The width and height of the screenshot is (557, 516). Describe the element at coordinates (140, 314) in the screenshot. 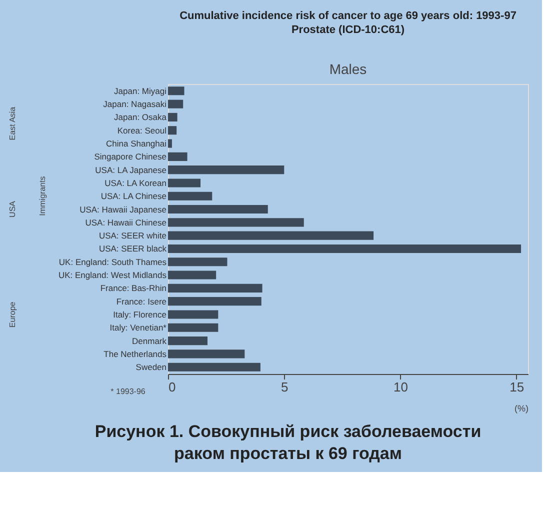

I see `y-tick-label: Italy: Florence` at that location.